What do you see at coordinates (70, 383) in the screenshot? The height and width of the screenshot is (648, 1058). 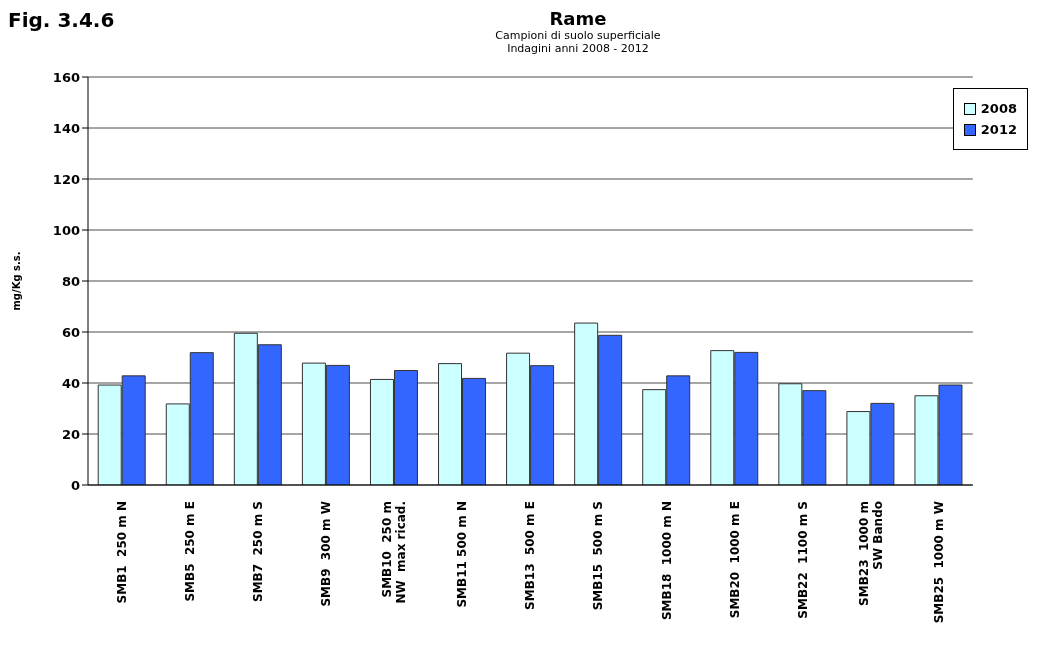 I see `y-tick-label: 40` at bounding box center [70, 383].